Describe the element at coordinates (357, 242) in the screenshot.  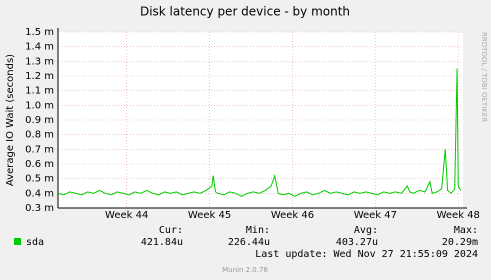
I see `legend-stat-value: 403.27u` at that location.